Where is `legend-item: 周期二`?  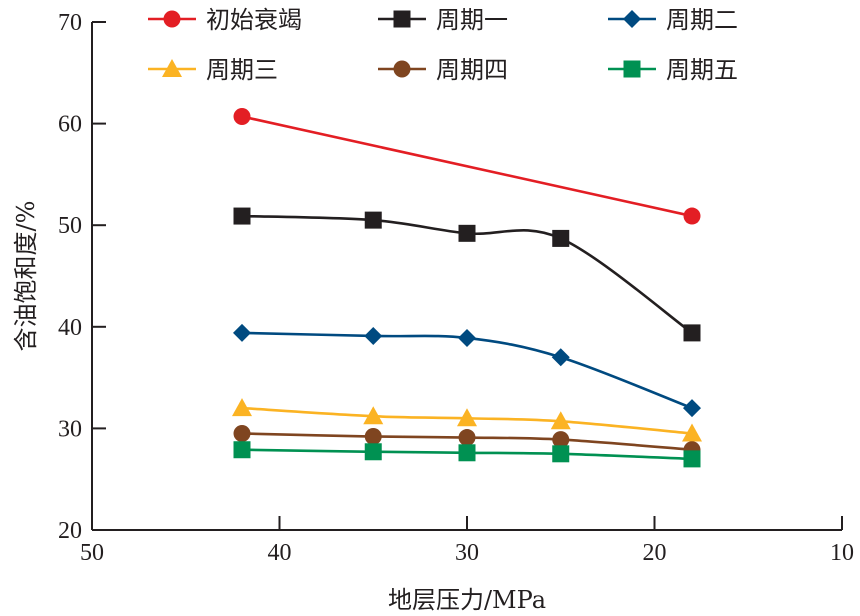
legend-item: 周期二 is located at coordinates (673, 20).